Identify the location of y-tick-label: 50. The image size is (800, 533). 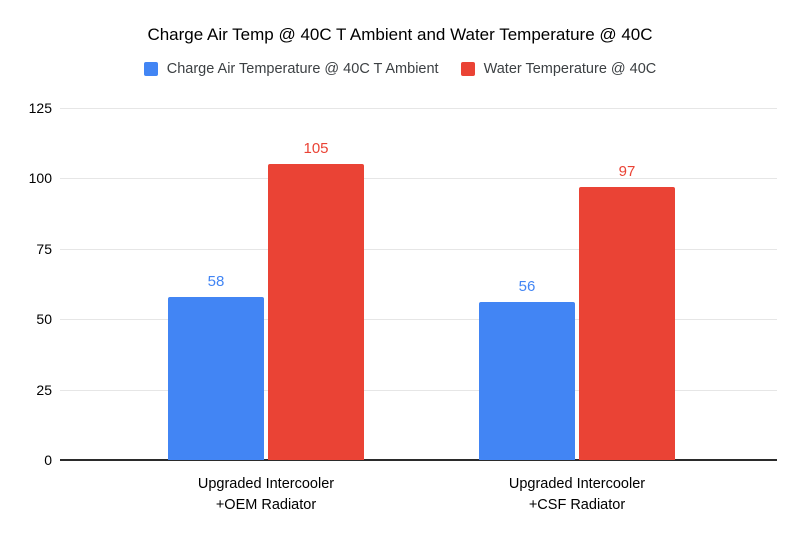
(44, 319).